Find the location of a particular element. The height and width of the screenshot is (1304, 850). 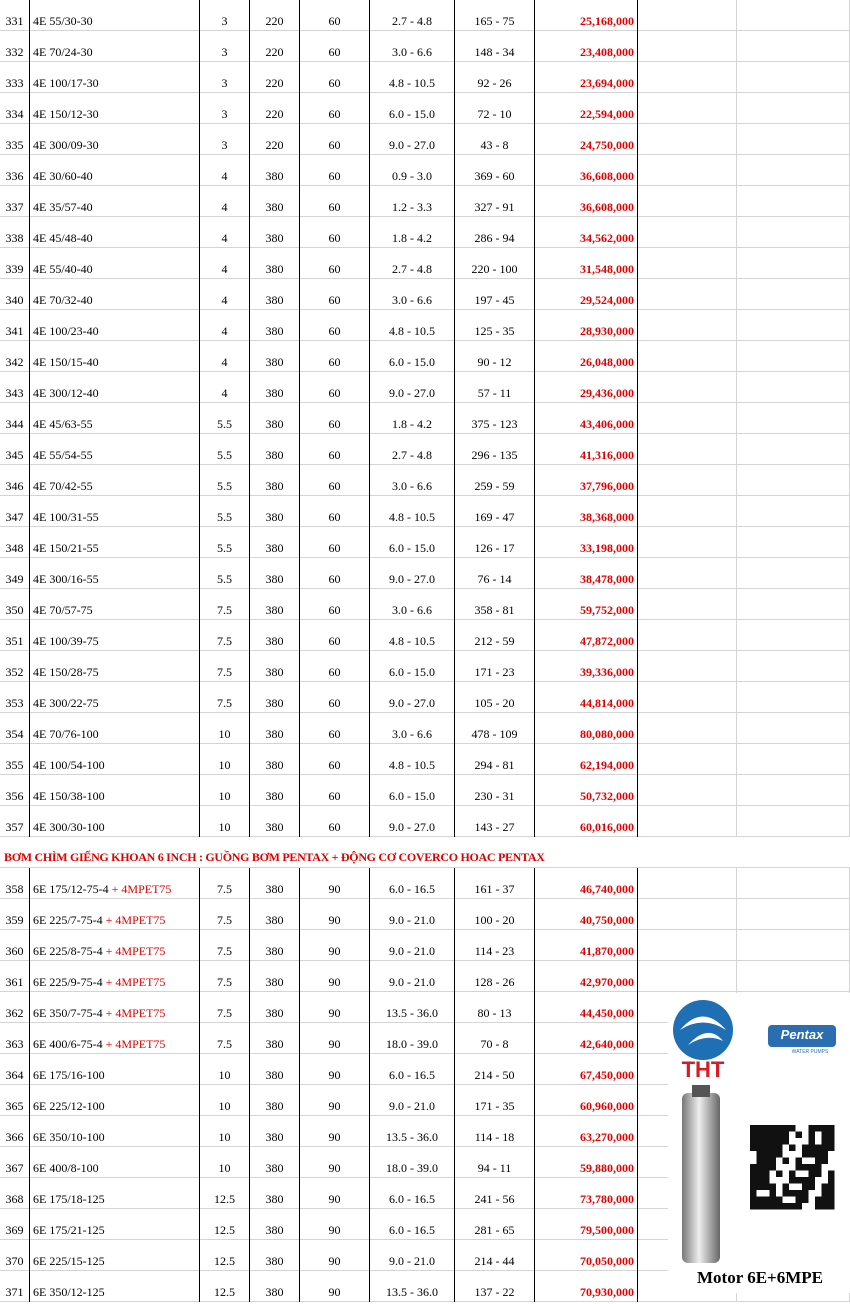

price: 44,814,000 is located at coordinates (586, 697).